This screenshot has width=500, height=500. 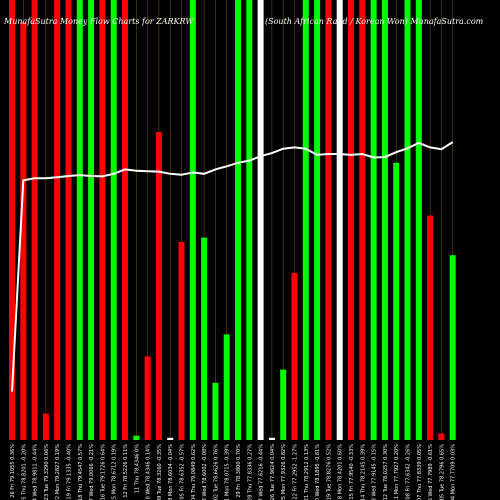 I want to click on x-tick-label: 02 Tue 78.6626 0.76%, so click(x=216, y=472).